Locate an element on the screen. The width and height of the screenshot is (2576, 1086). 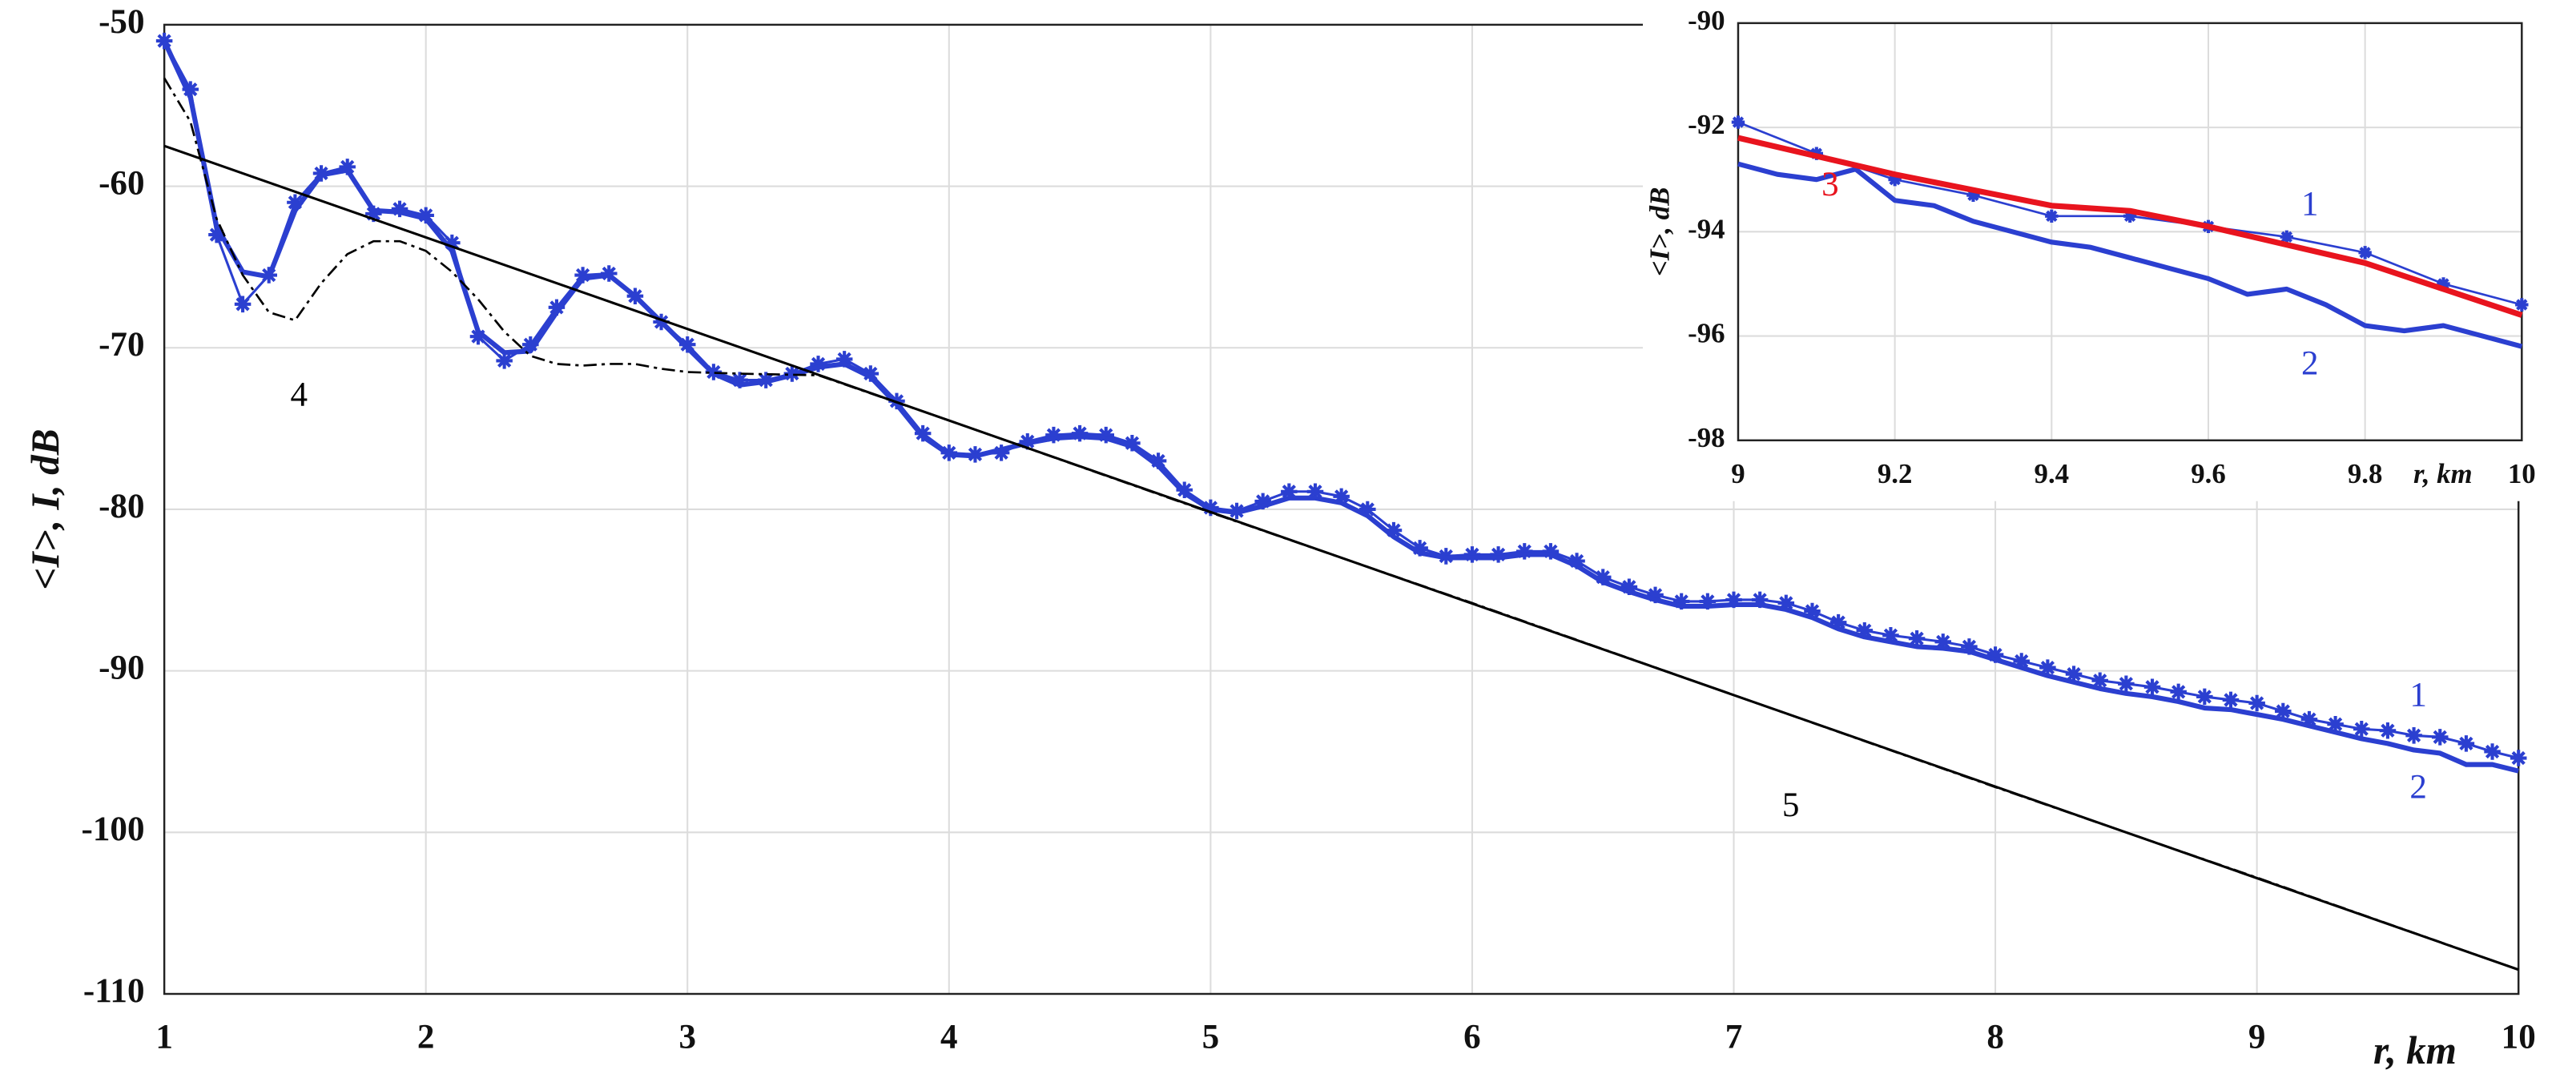
y-tick-label: -100 is located at coordinates (113, 829).